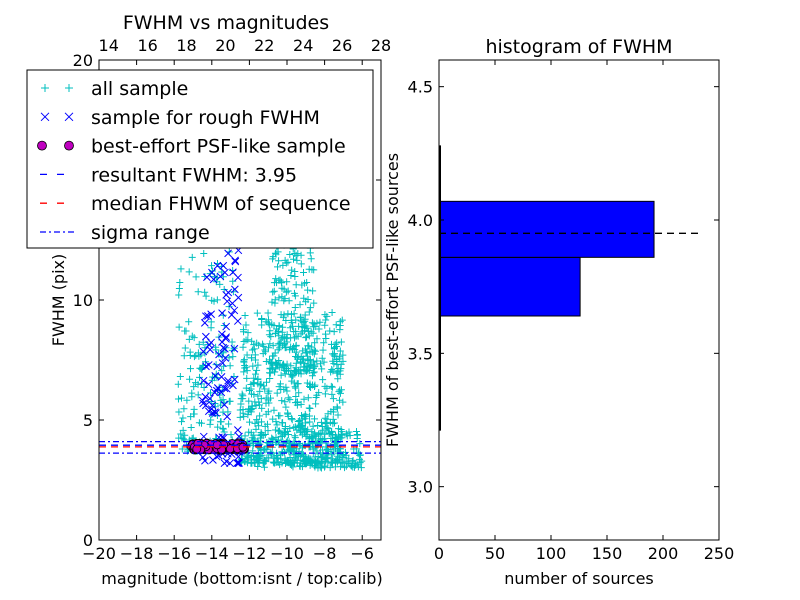  What do you see at coordinates (663, 553) in the screenshot?
I see `hist-x-tick-label: 200` at bounding box center [663, 553].